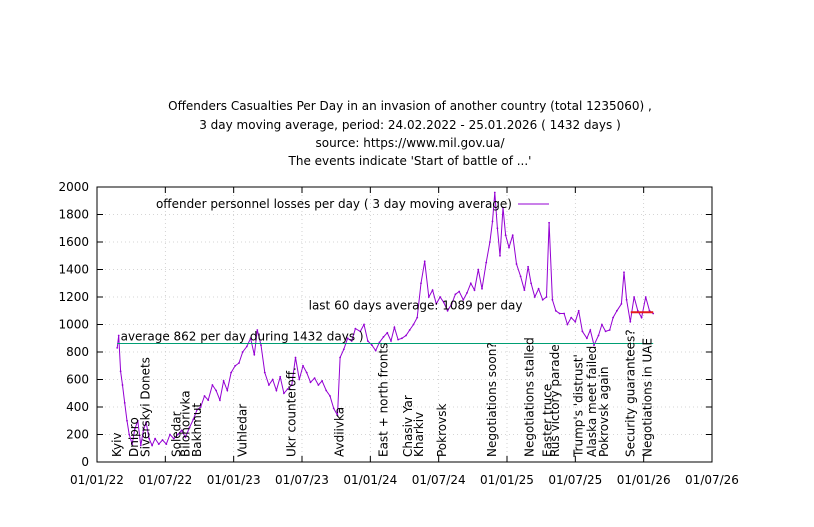 This screenshot has height=527, width=814. I want to click on event-label: Vuhledar, so click(243, 430).